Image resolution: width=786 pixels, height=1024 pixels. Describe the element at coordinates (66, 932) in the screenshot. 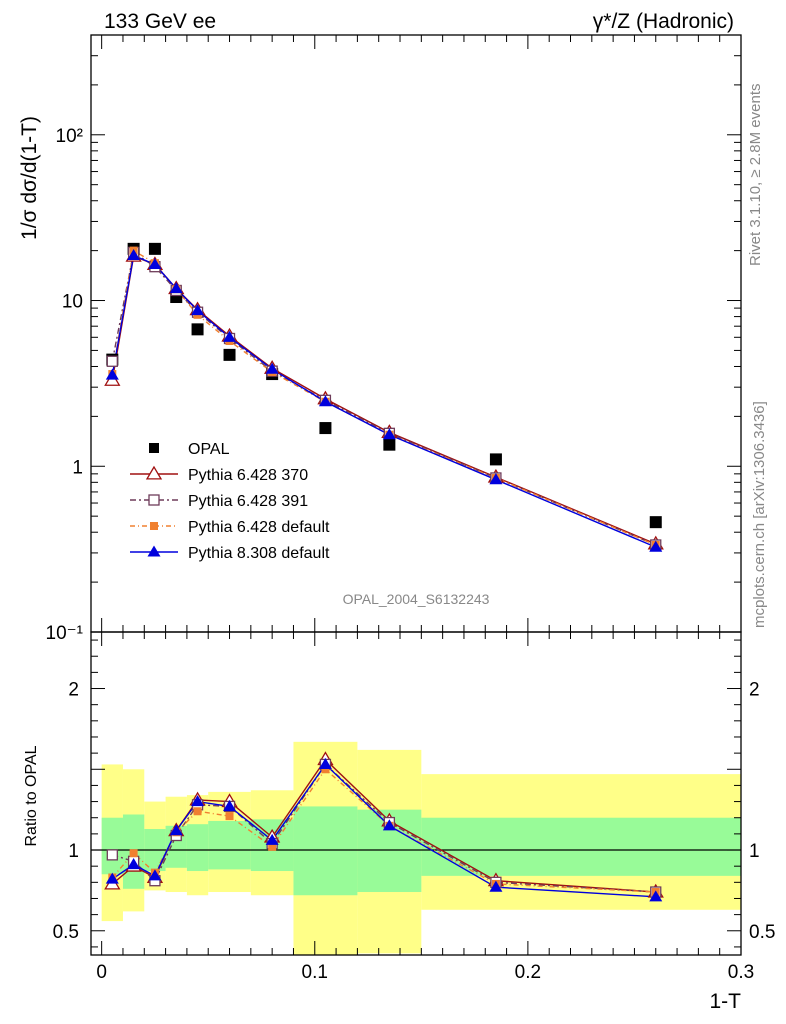

I see `ratio-y-tick-label: 0.5` at that location.